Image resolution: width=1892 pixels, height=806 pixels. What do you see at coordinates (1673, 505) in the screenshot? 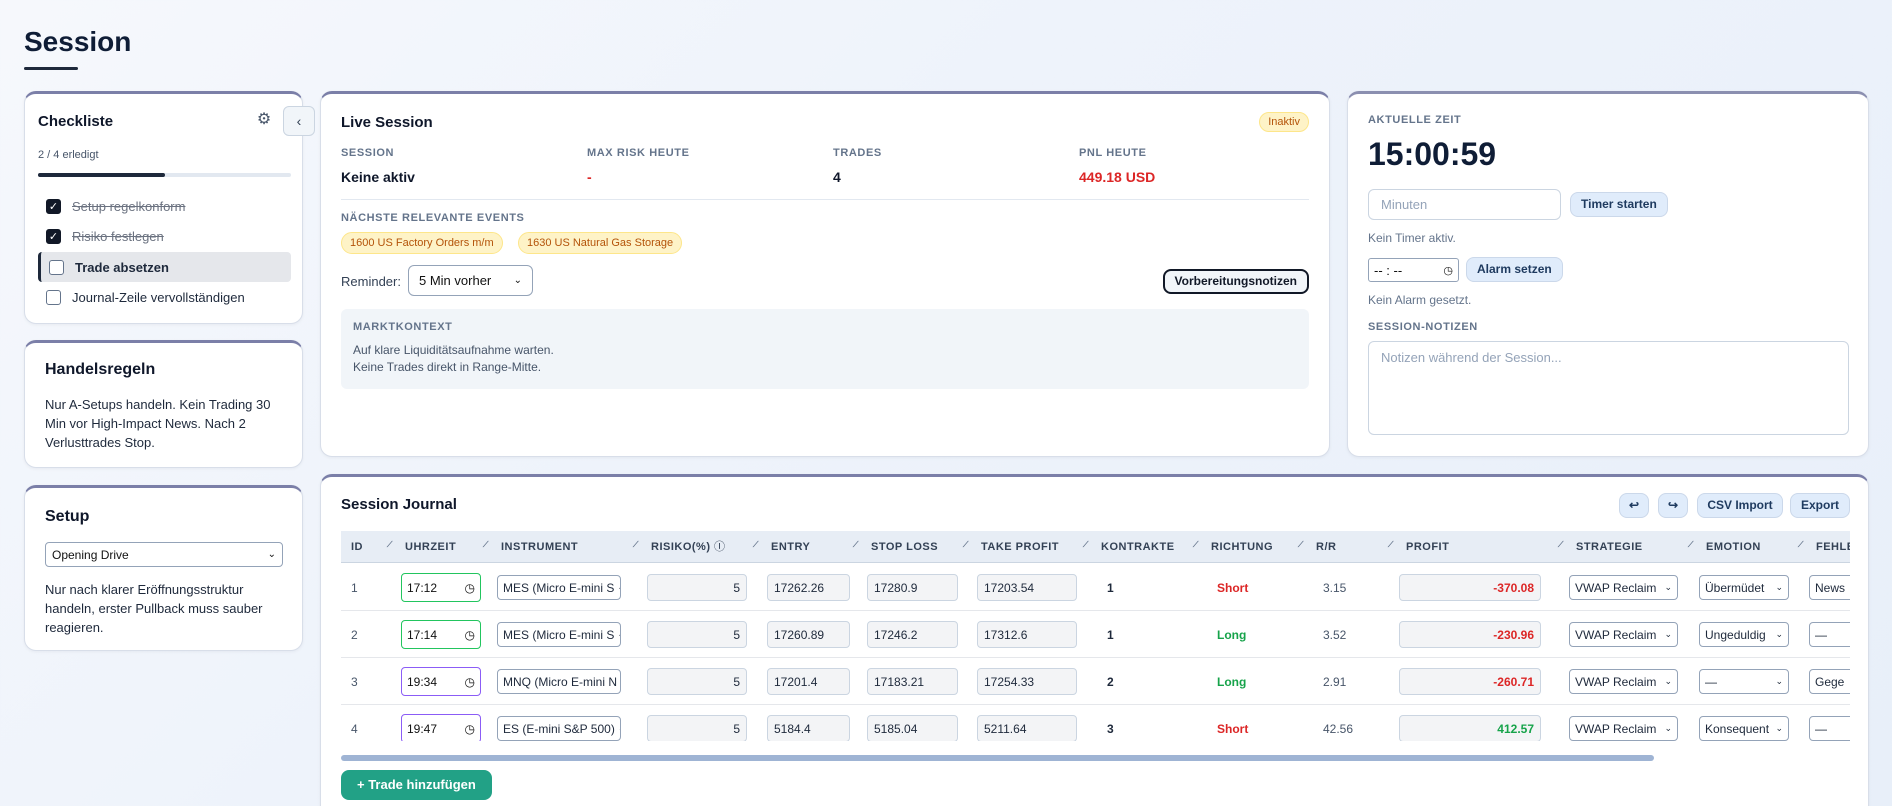
I see `redo-button: ↪` at bounding box center [1673, 505].